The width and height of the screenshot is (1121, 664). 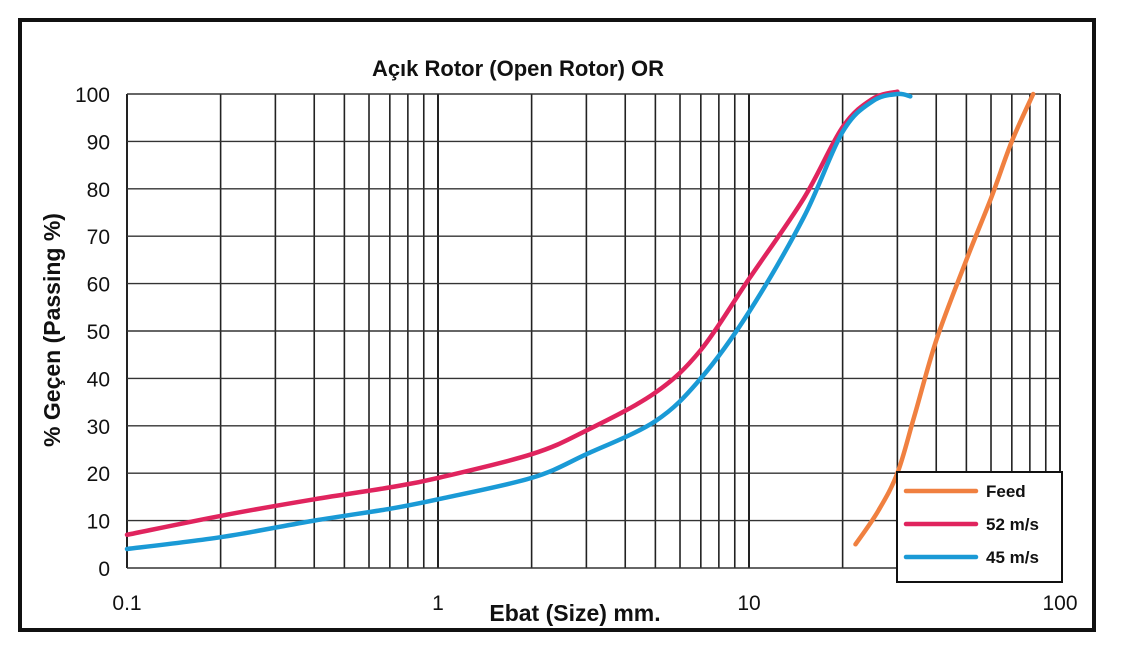 I want to click on y-tick-label: 50, so click(x=98, y=332).